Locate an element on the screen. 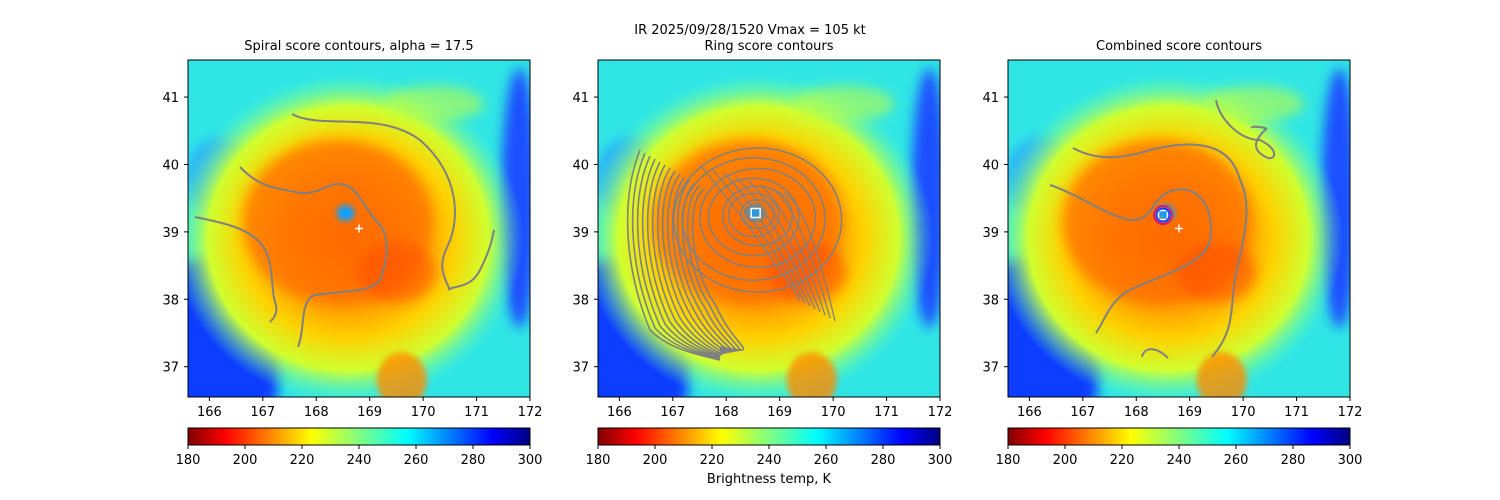  ring-circle-inner is located at coordinates (1163, 215).